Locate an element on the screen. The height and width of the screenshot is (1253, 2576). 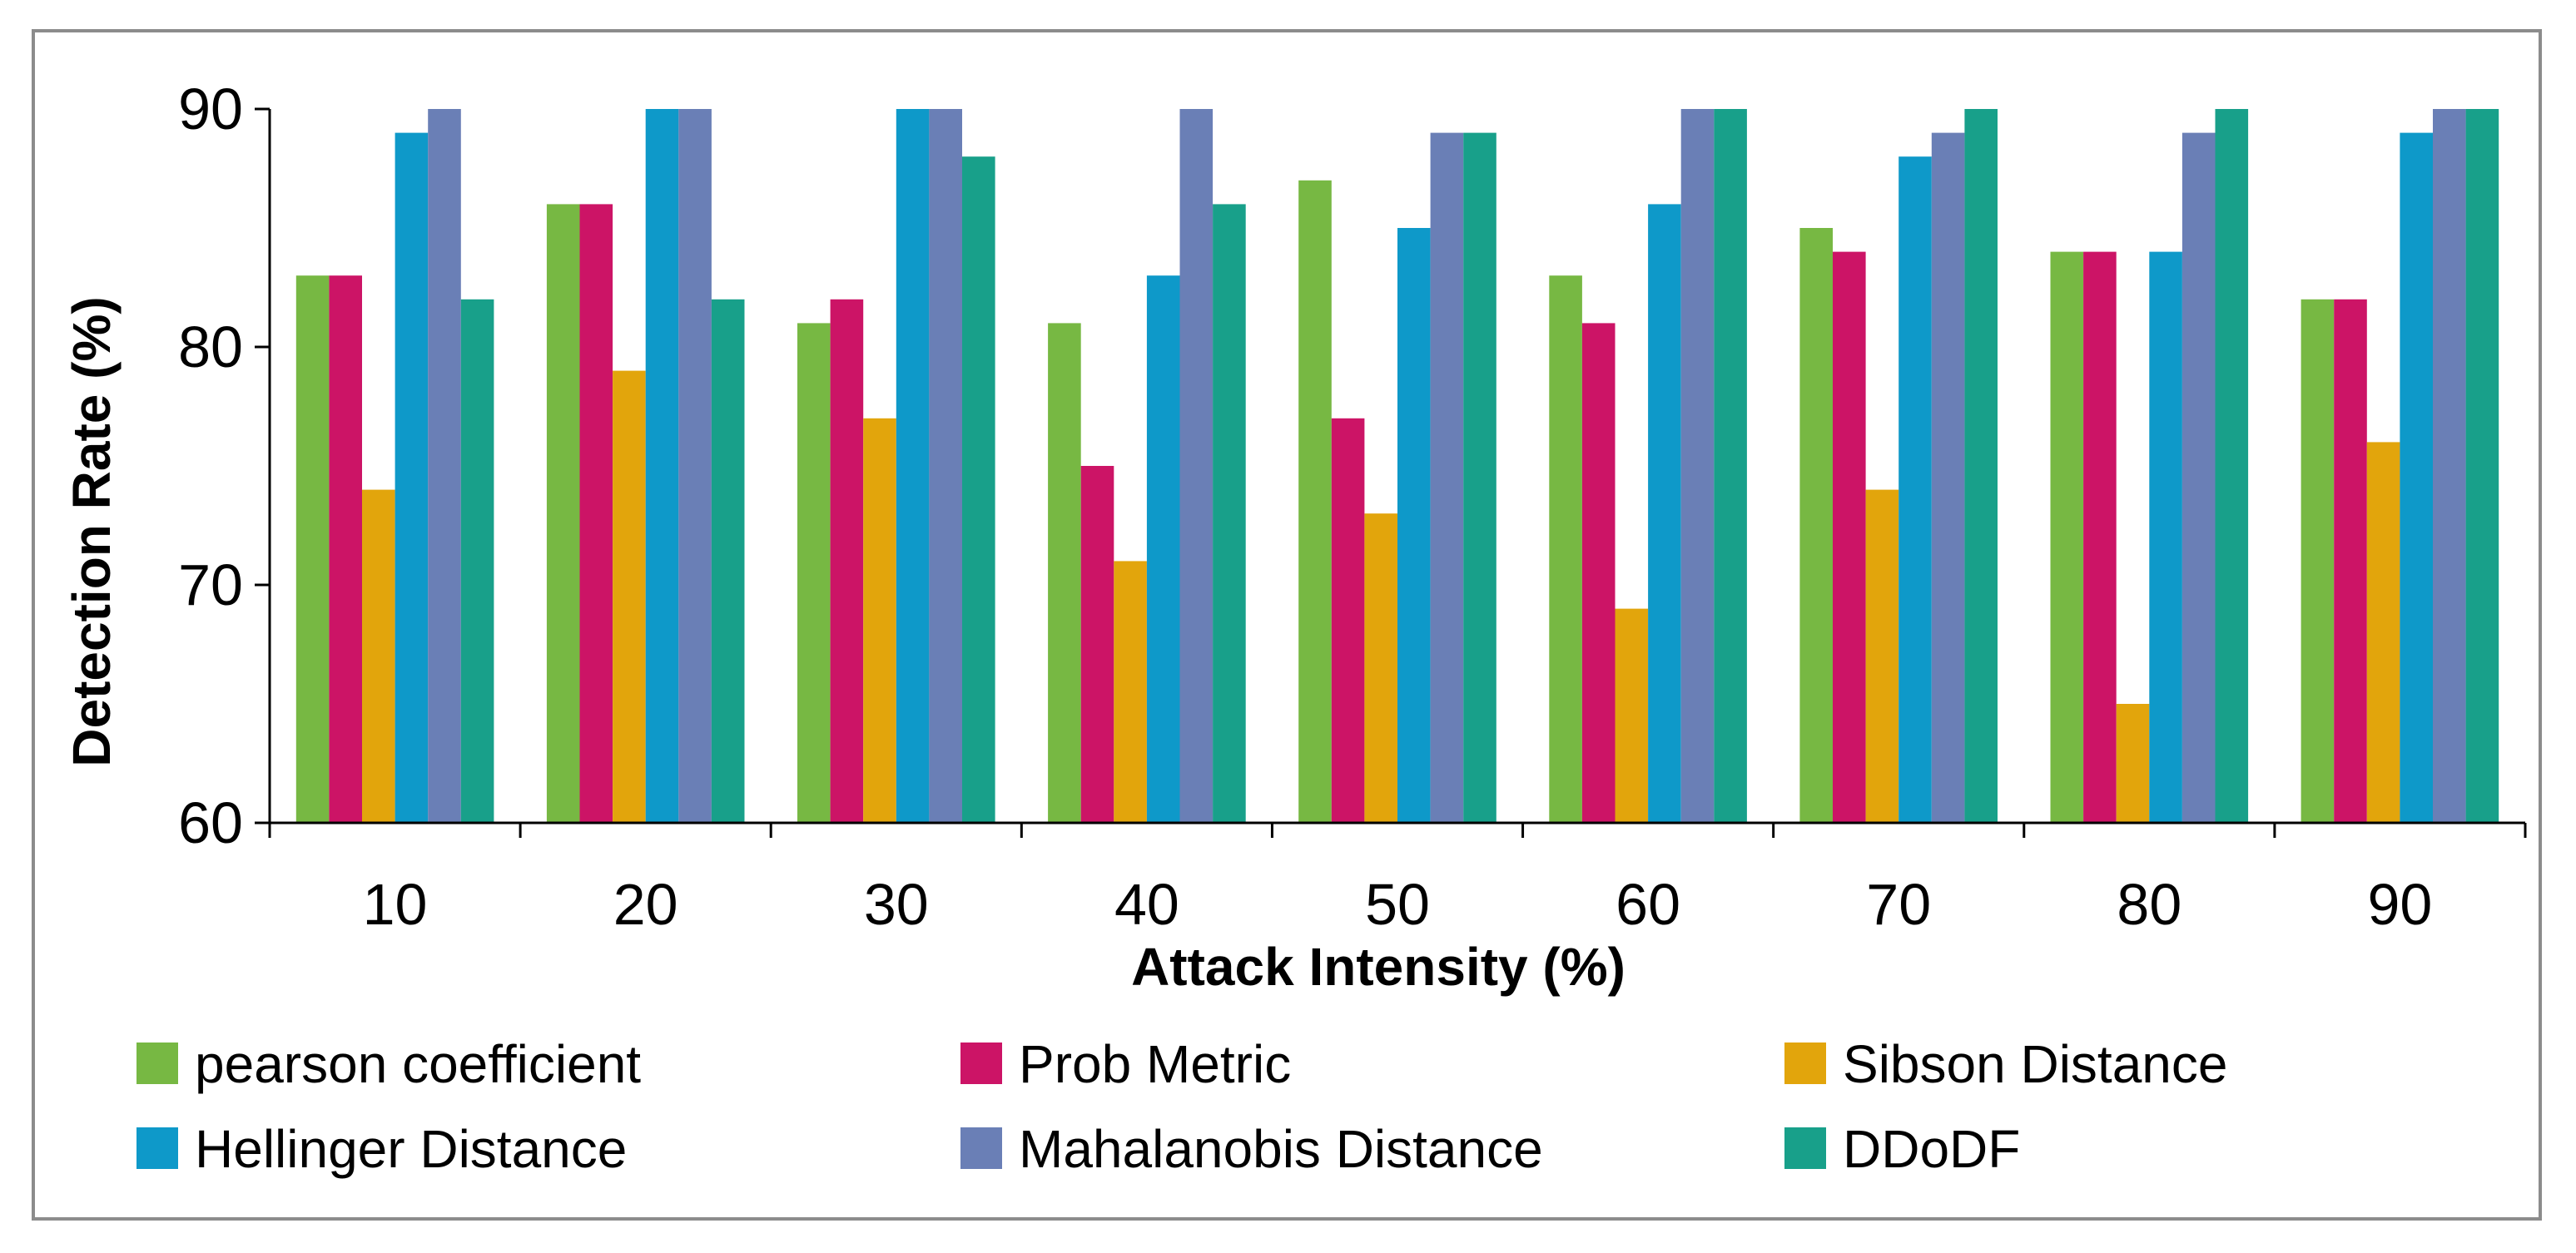
legend-label-pearson-coefficient: pearson coefficient is located at coordinates (418, 1064).